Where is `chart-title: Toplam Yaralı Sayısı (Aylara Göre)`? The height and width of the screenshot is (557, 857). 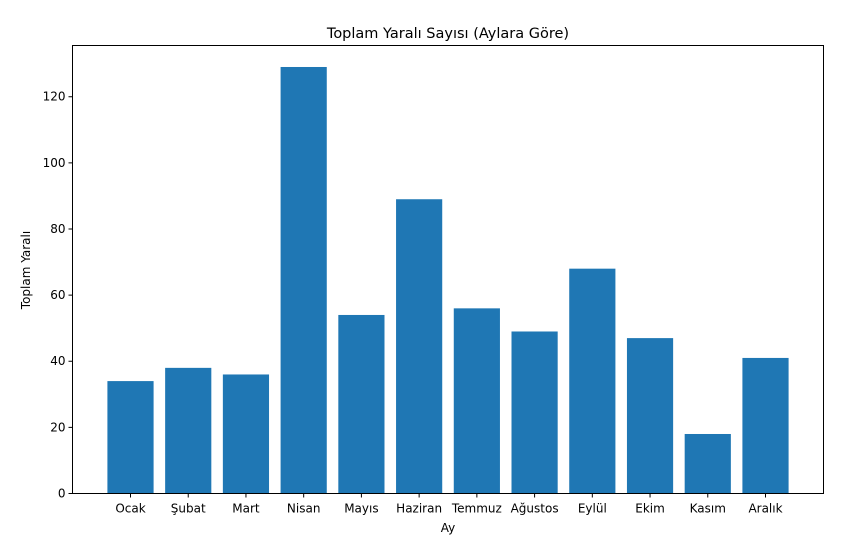 chart-title: Toplam Yaralı Sayısı (Aylara Göre) is located at coordinates (447, 34).